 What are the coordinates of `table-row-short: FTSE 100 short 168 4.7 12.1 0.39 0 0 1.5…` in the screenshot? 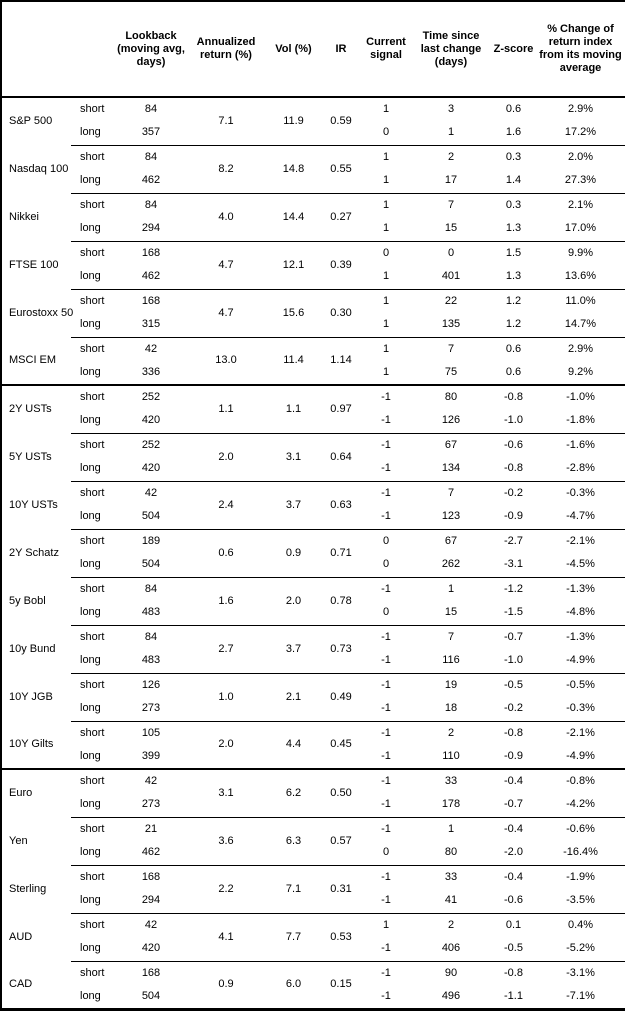 It's located at (313, 264).